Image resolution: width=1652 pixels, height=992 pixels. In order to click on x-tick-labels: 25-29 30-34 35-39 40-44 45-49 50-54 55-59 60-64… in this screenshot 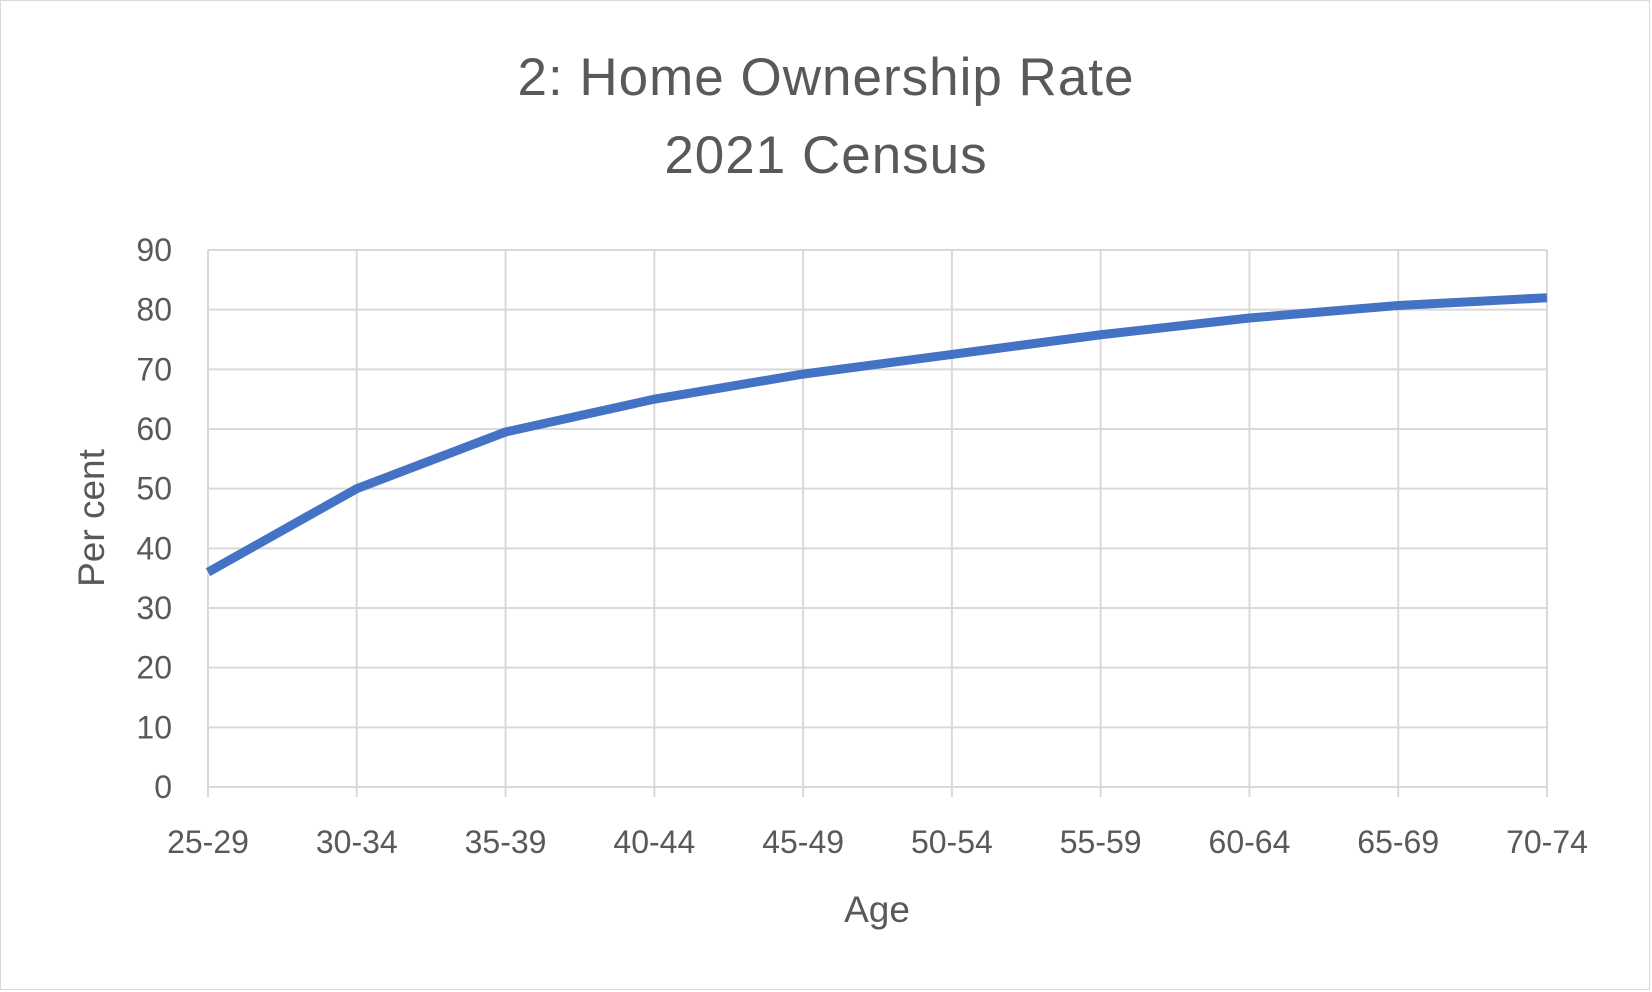, I will do `click(877, 842)`.